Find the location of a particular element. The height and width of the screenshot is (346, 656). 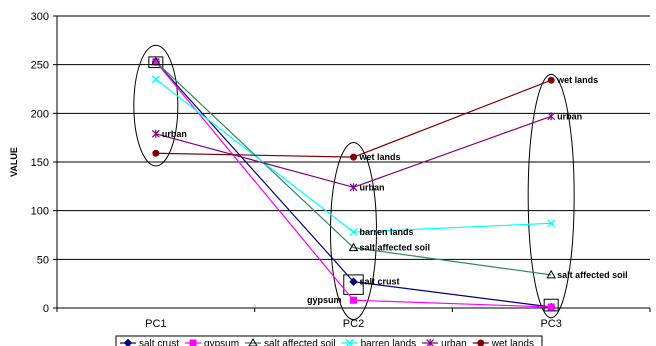

legend-label: wet lands is located at coordinates (512, 342).